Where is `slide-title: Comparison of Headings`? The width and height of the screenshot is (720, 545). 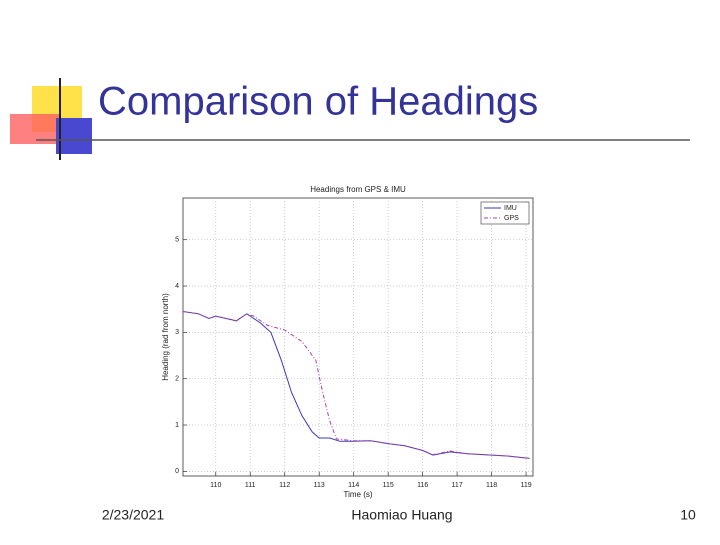 slide-title: Comparison of Headings is located at coordinates (318, 102).